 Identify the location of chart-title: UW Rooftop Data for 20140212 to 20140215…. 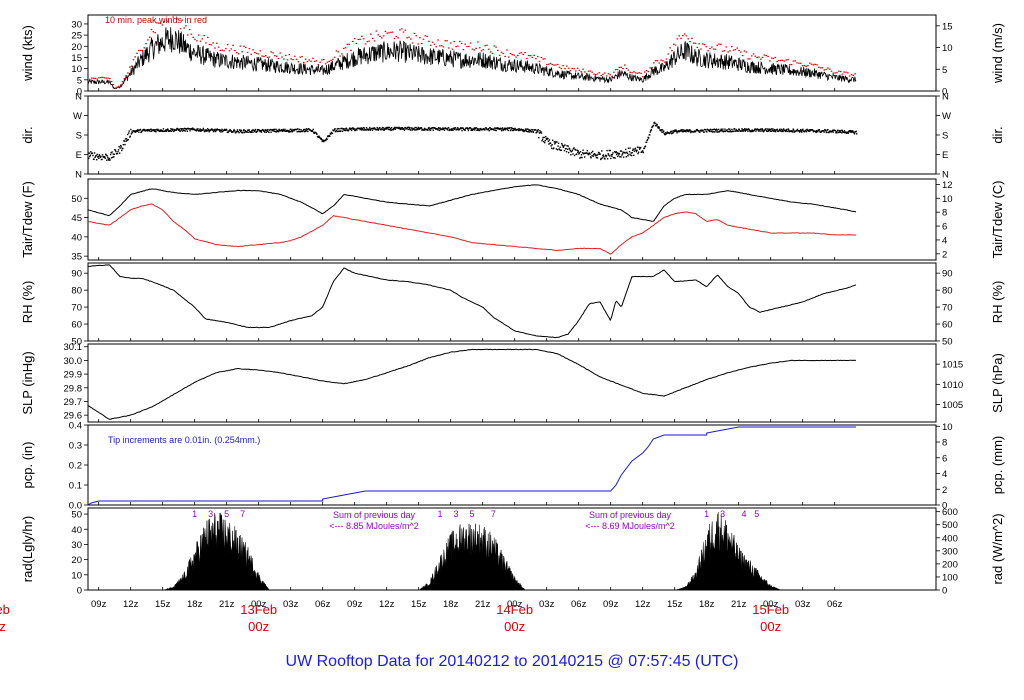
(512, 661).